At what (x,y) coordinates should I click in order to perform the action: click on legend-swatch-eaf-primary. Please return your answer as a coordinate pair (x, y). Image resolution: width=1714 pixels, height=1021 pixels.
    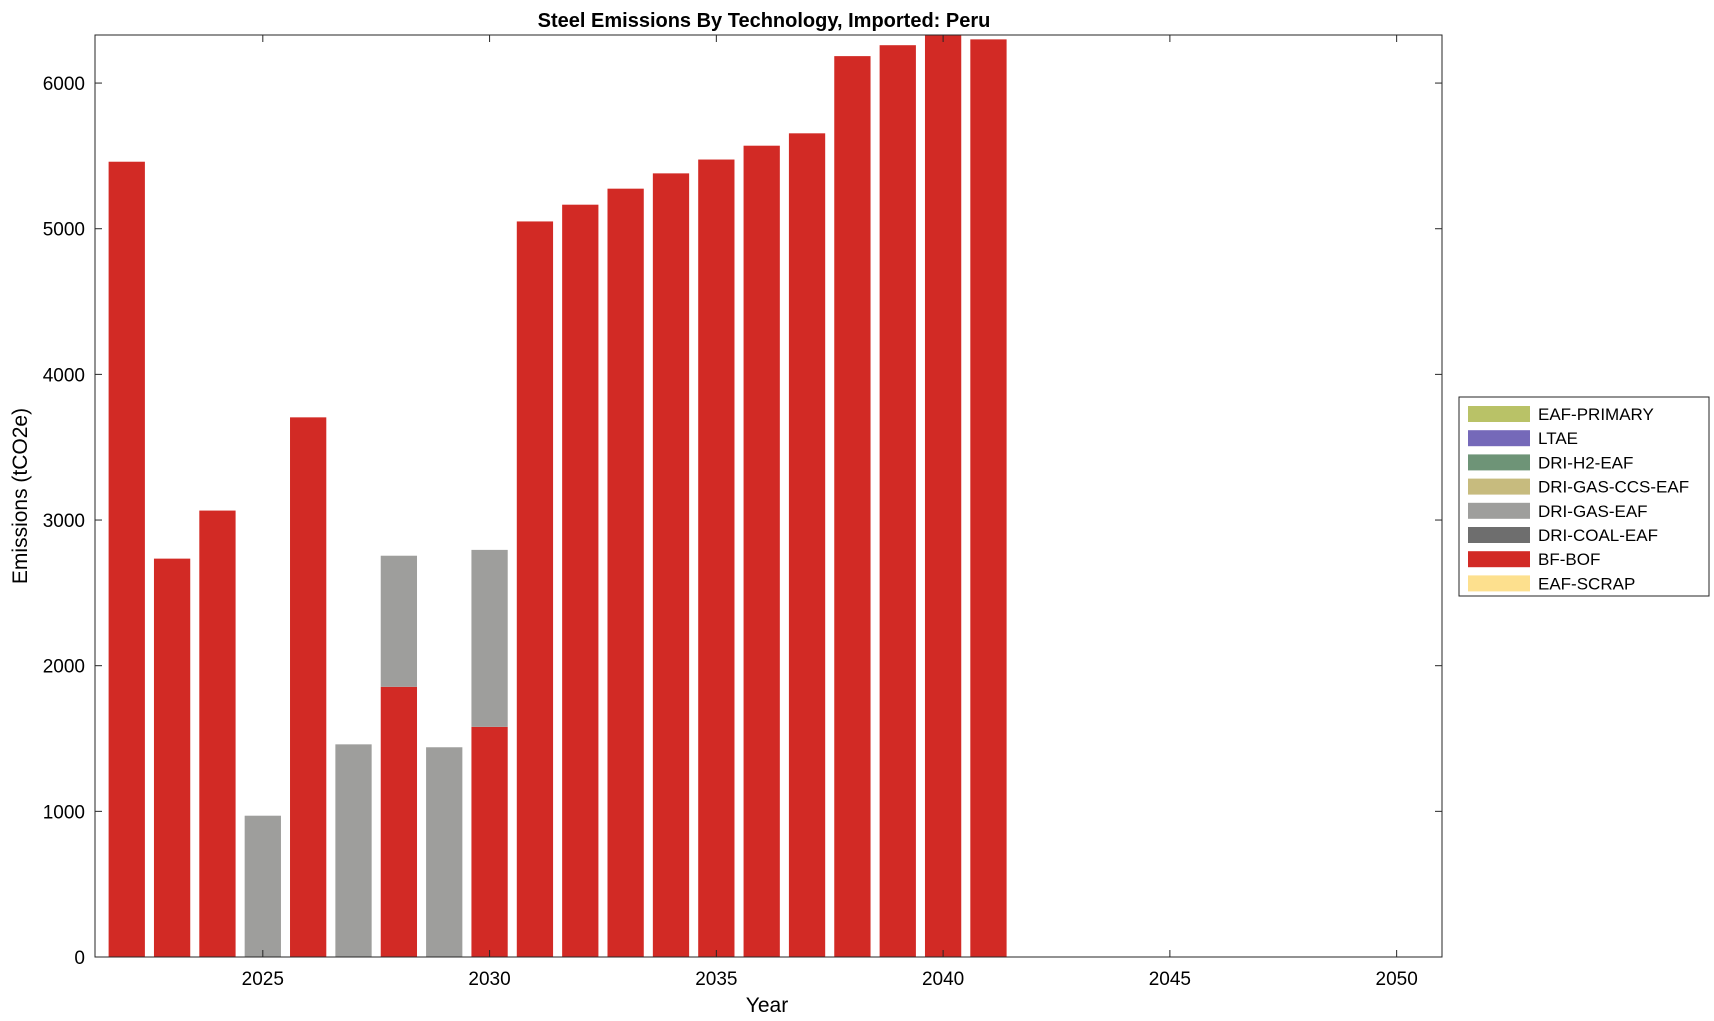
    Looking at the image, I should click on (1499, 414).